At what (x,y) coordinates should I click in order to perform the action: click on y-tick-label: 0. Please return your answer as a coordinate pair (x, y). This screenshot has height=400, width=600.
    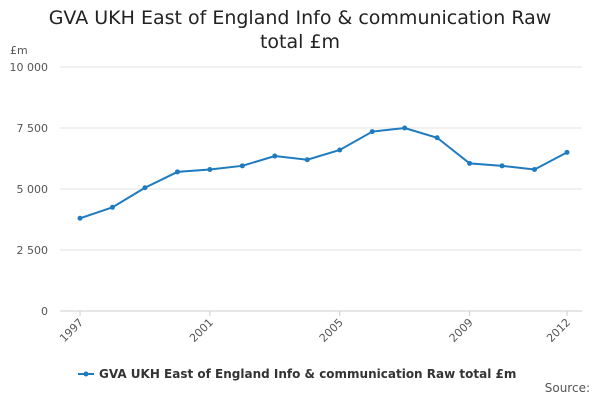
    Looking at the image, I should click on (44, 311).